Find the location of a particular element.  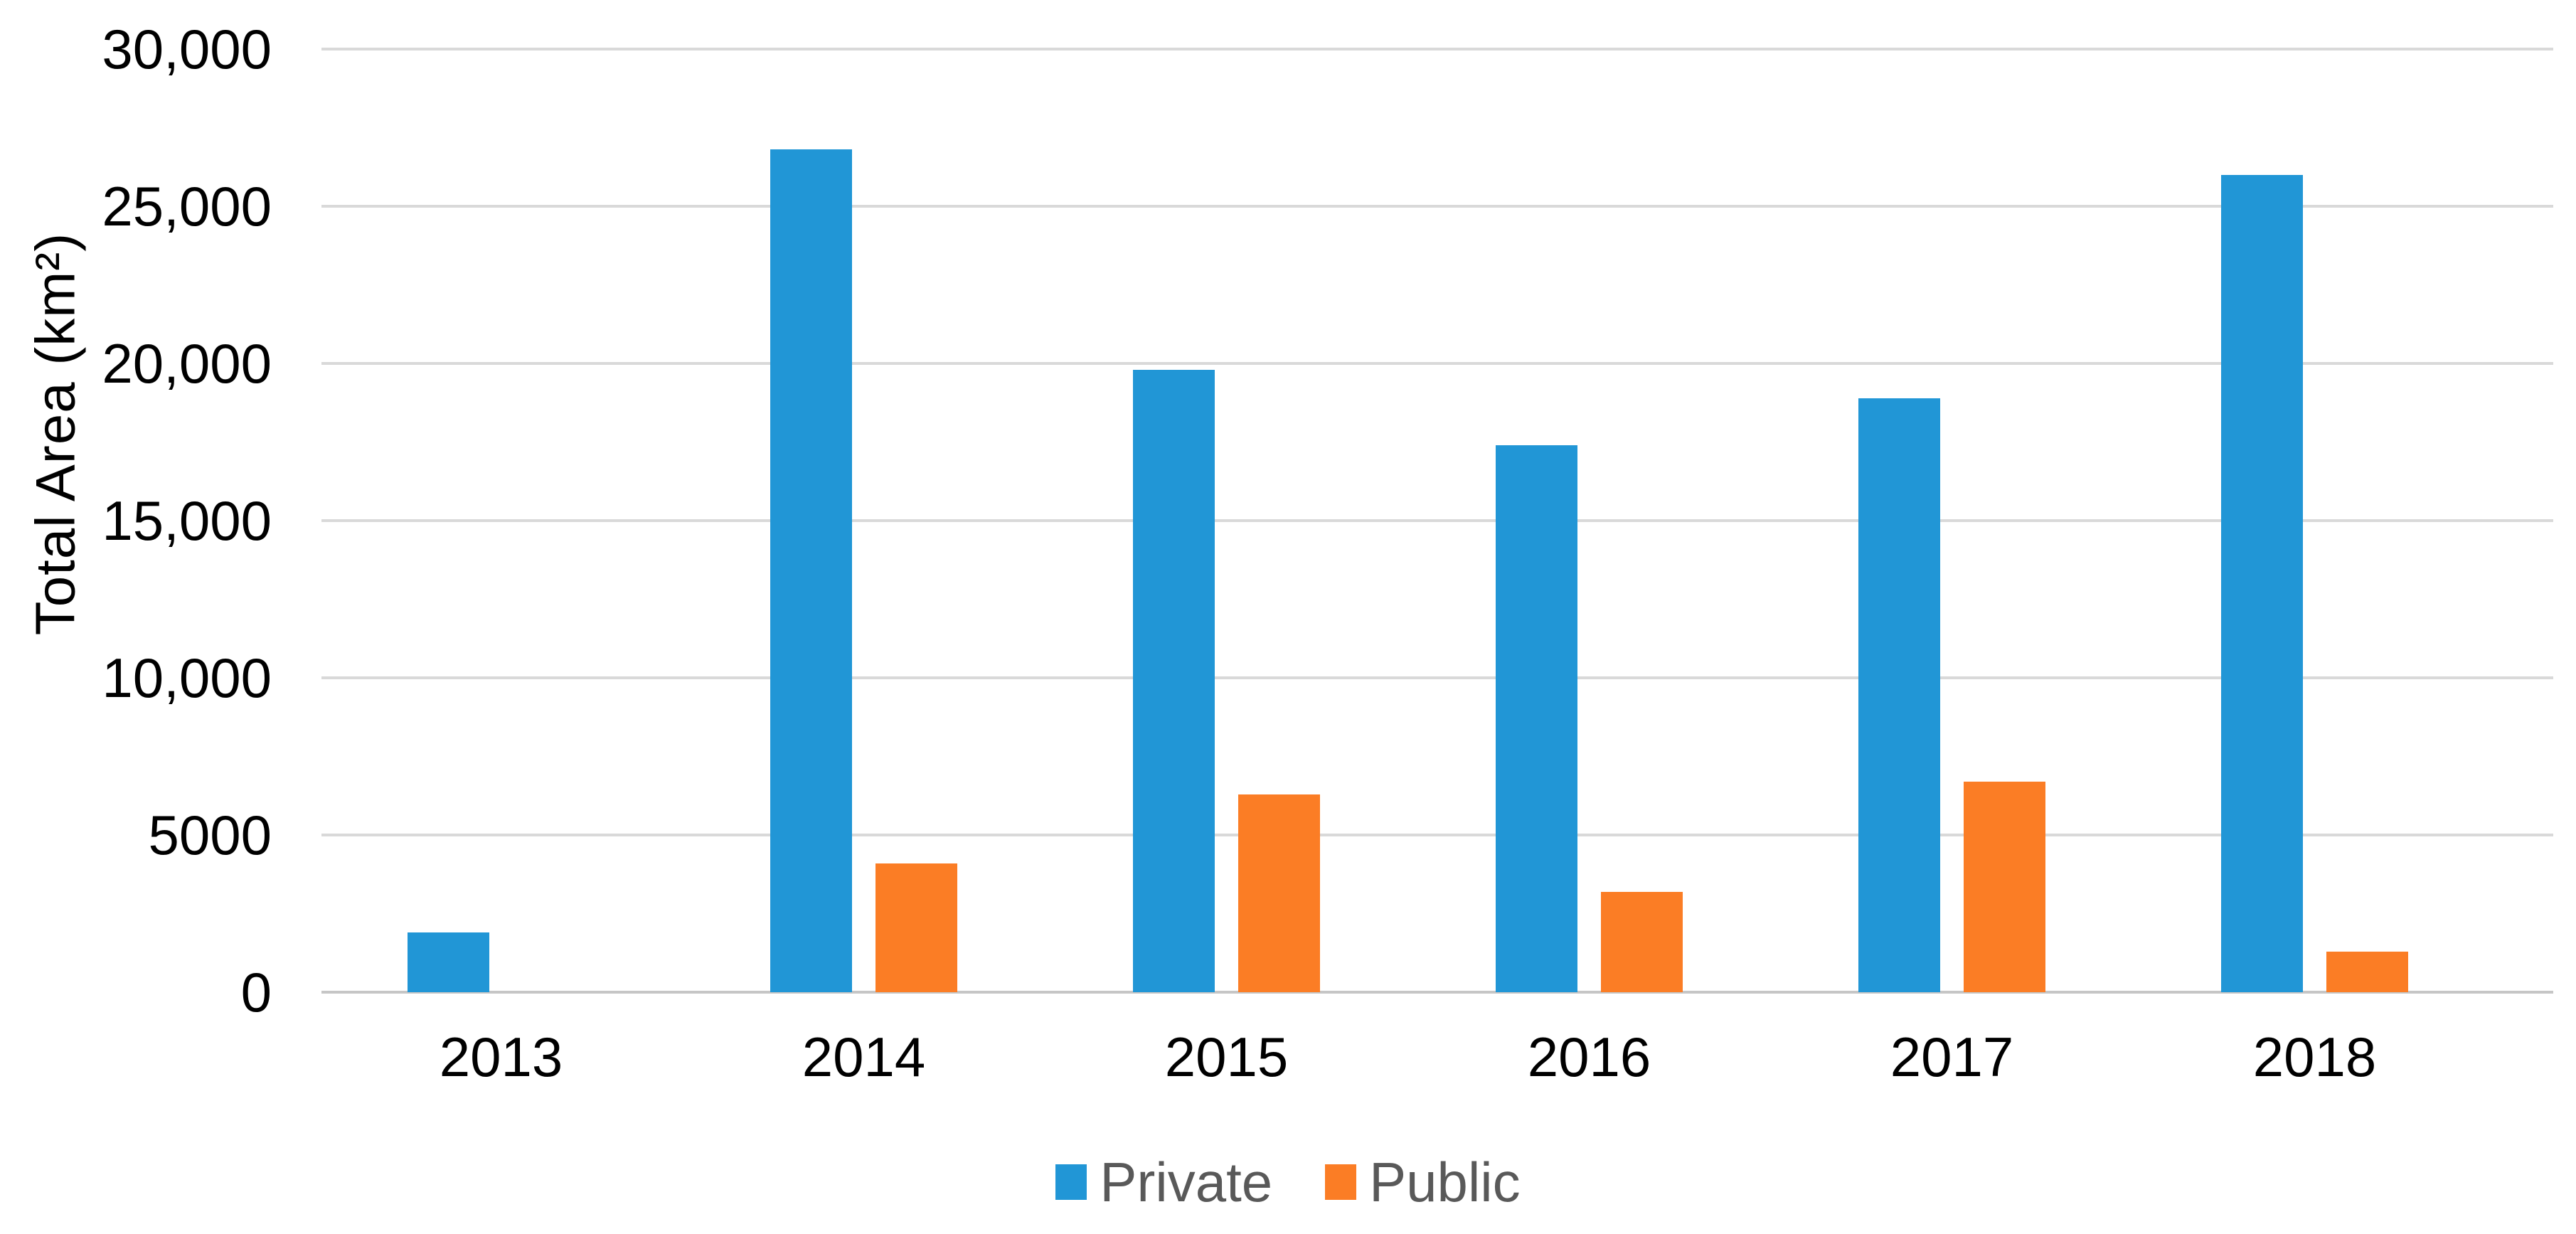

y-tick-label: 0 is located at coordinates (256, 992).